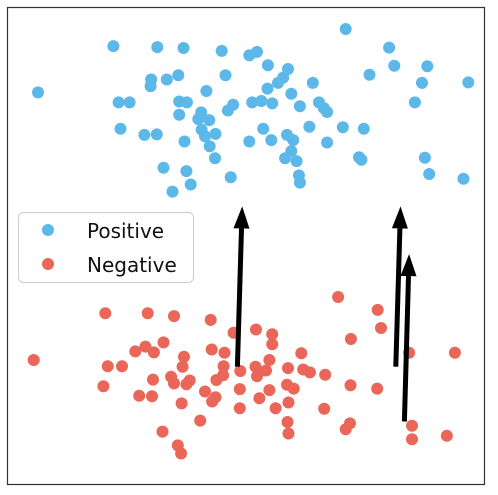 This screenshot has height=495, width=498. I want to click on legend-label-negative: Negative, so click(132, 265).